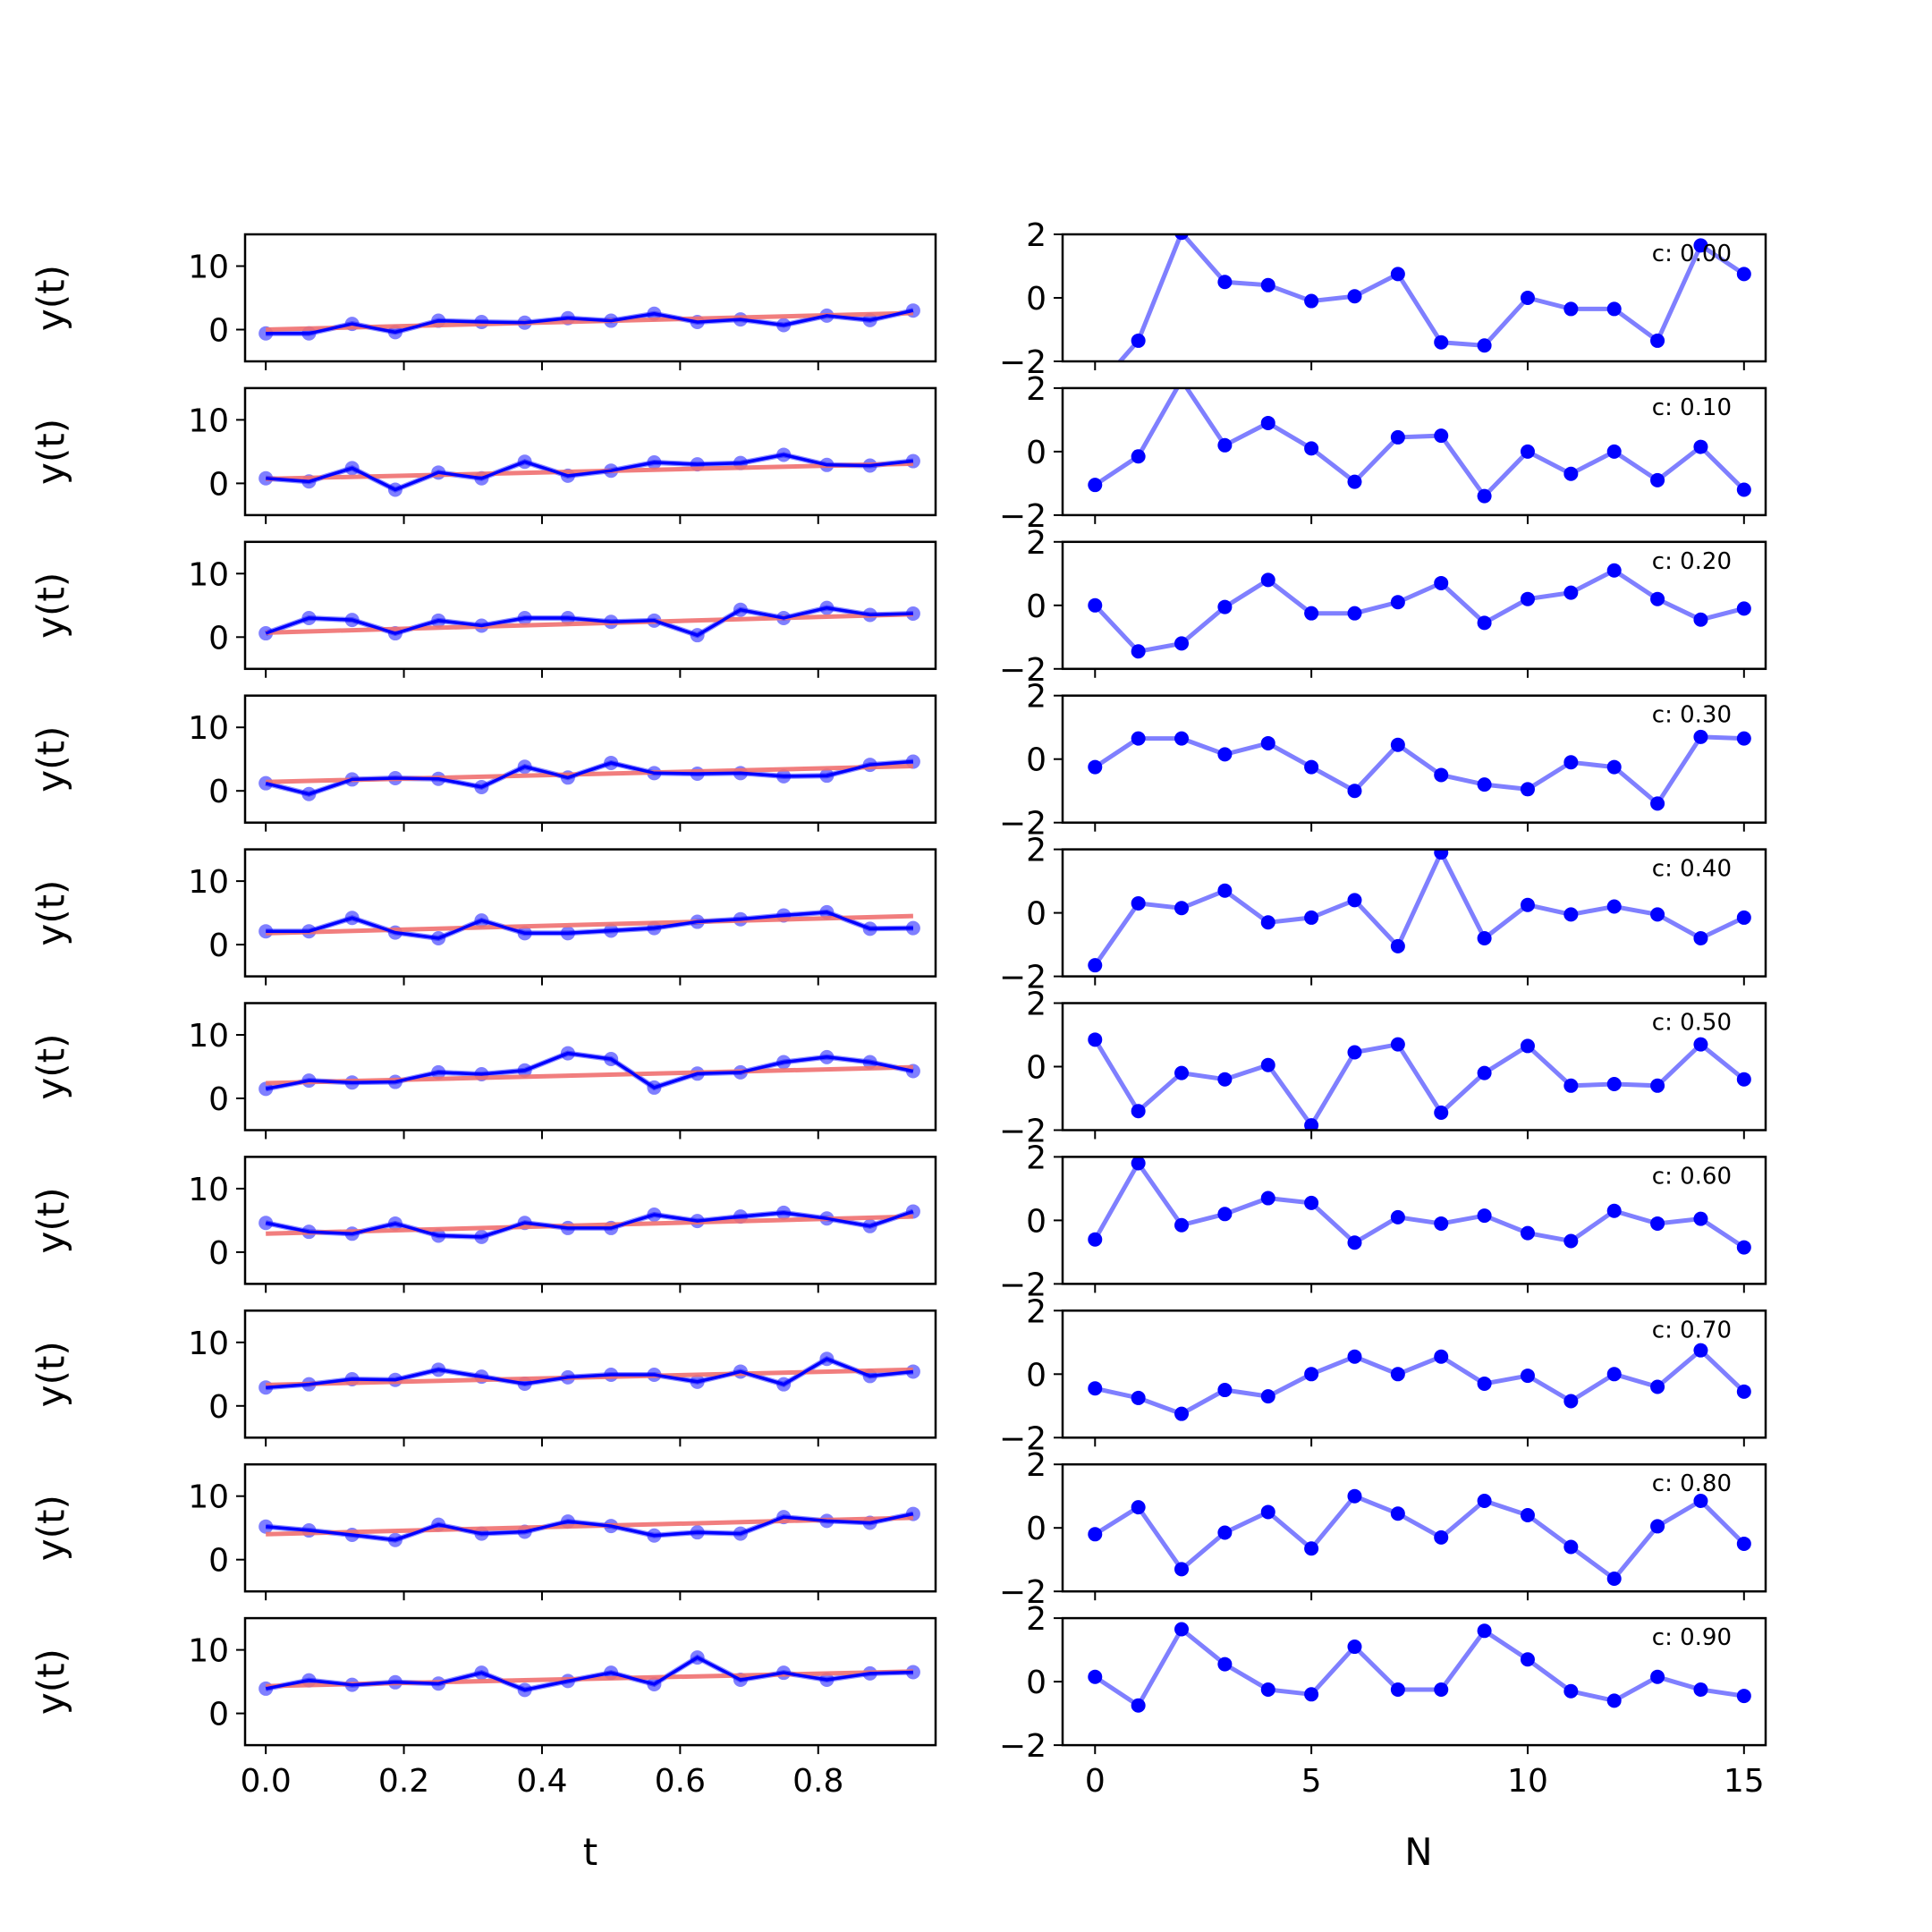 Image resolution: width=1932 pixels, height=1932 pixels. What do you see at coordinates (1744, 1781) in the screenshot?
I see `right-x-tick-label: 15` at bounding box center [1744, 1781].